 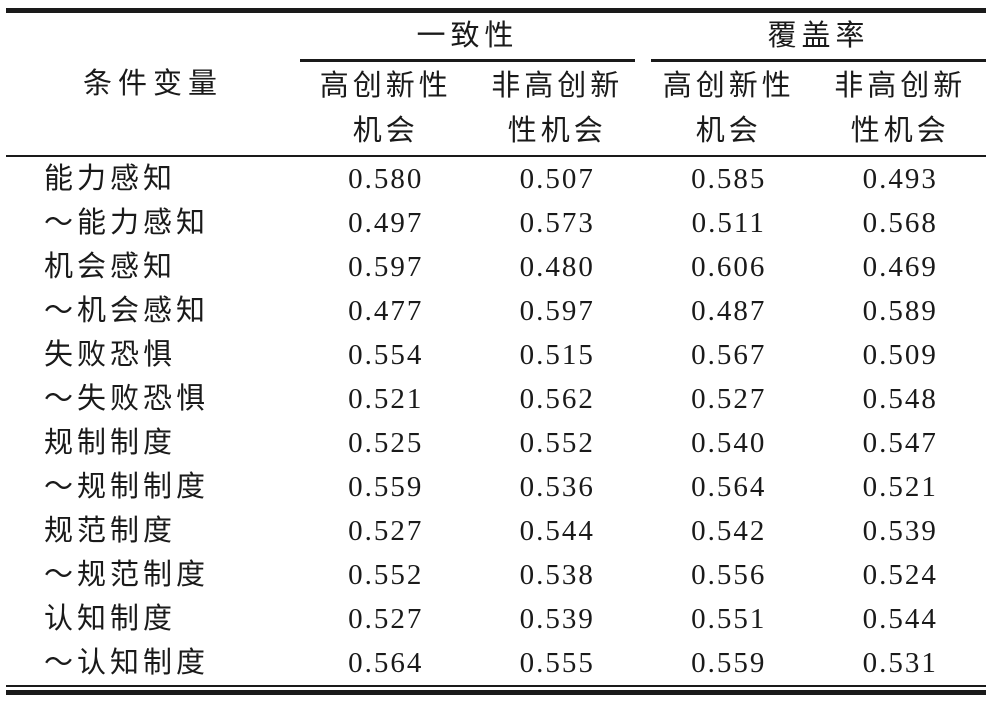 What do you see at coordinates (496, 487) in the screenshot?
I see `table-row: ～规制制度 0.559 0.536 0.564 0.521` at bounding box center [496, 487].